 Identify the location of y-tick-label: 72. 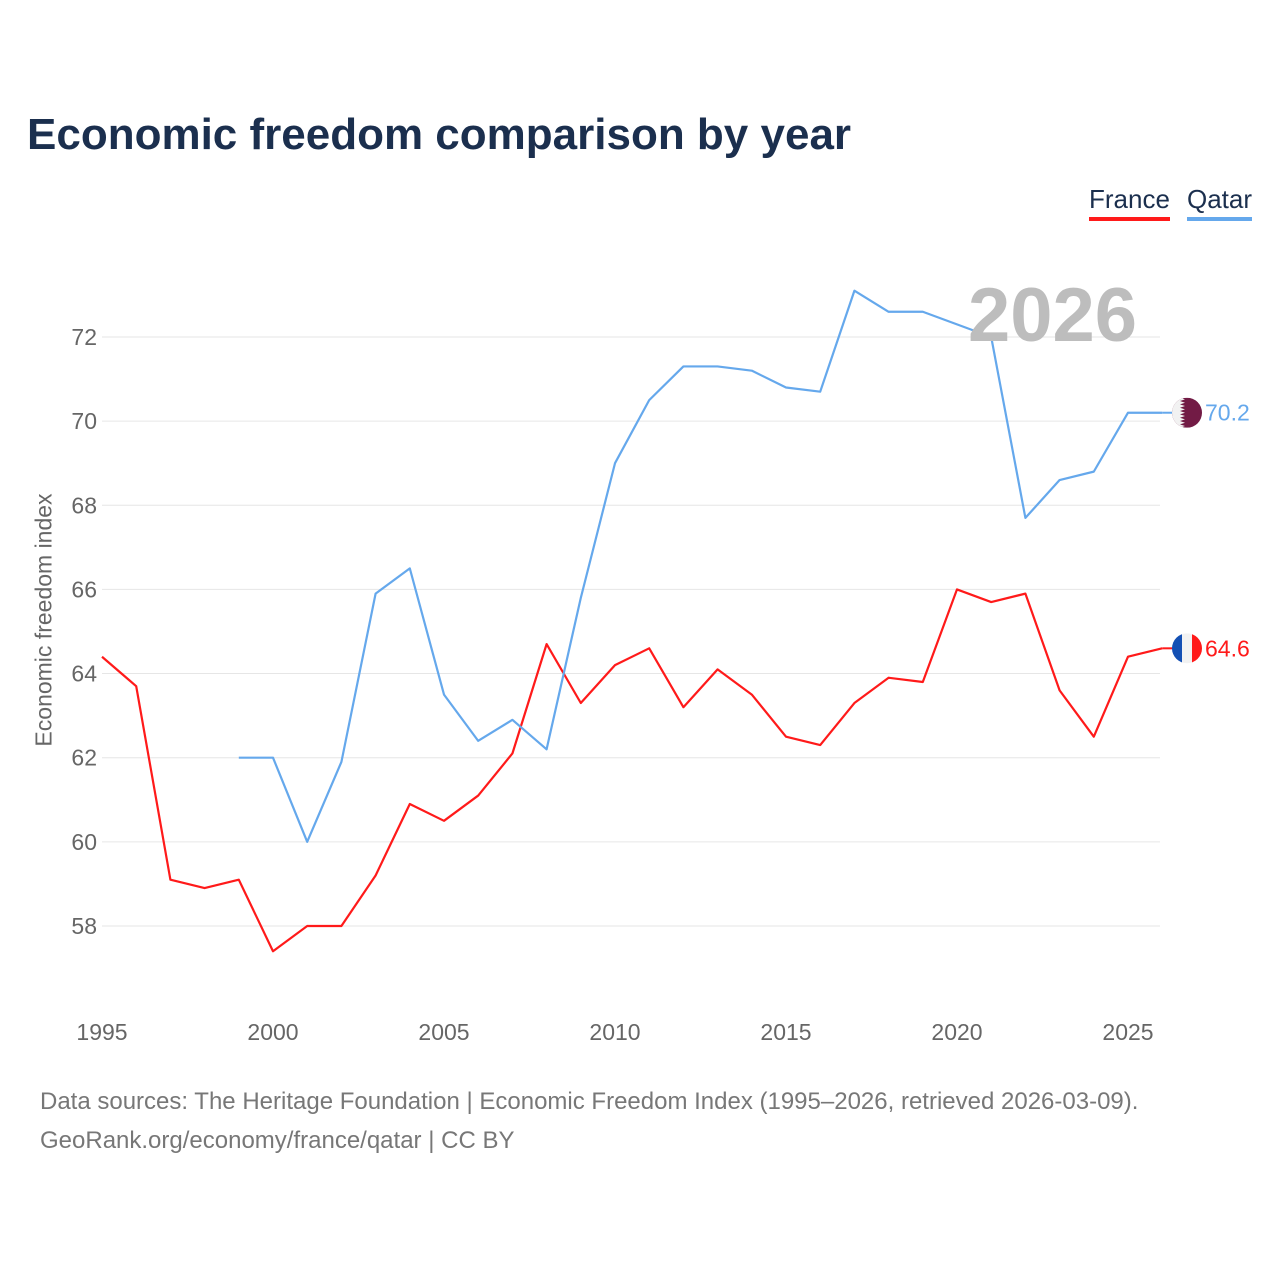
(84, 337).